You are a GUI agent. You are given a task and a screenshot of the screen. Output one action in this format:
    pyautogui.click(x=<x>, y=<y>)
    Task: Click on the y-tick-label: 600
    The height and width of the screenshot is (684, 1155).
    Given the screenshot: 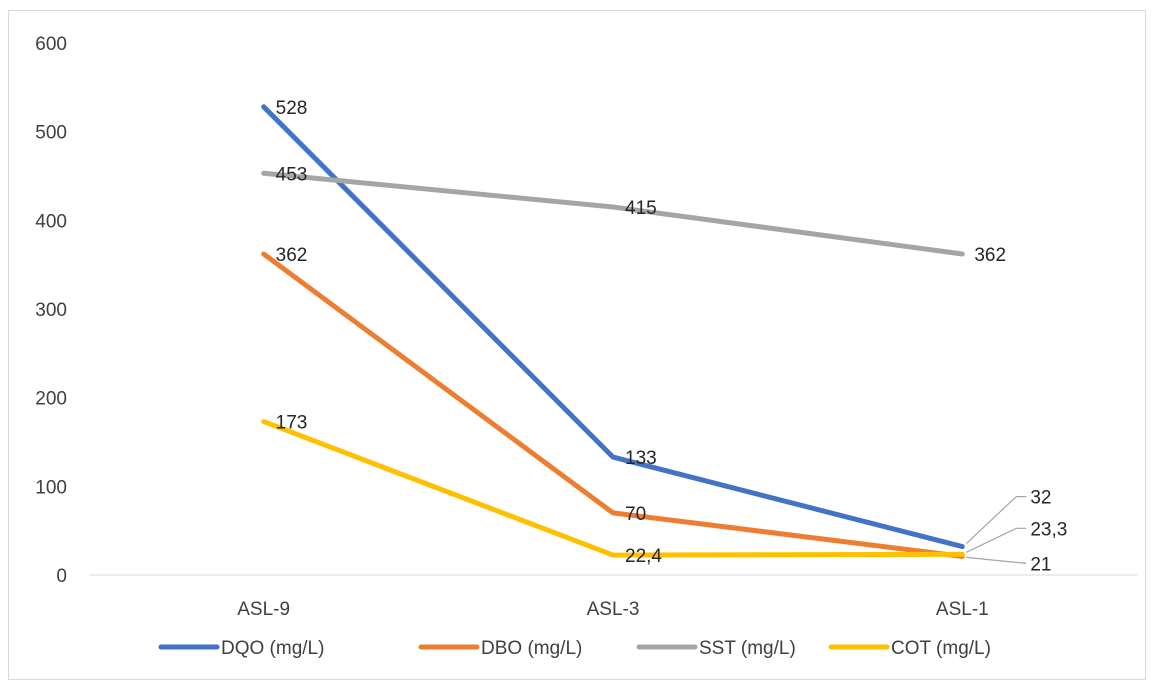 What is the action you would take?
    pyautogui.click(x=51, y=44)
    